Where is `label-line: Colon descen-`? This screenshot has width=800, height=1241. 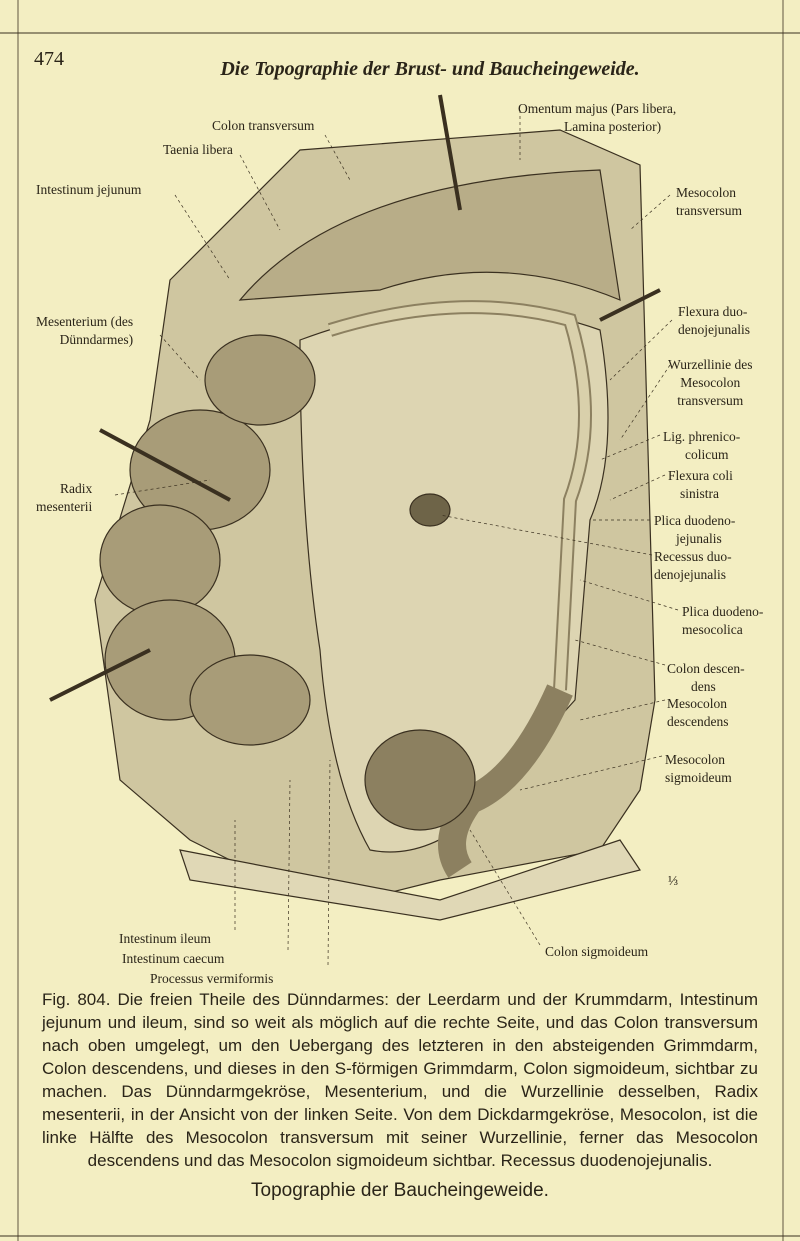
label-line: Colon descen- is located at coordinates (706, 668).